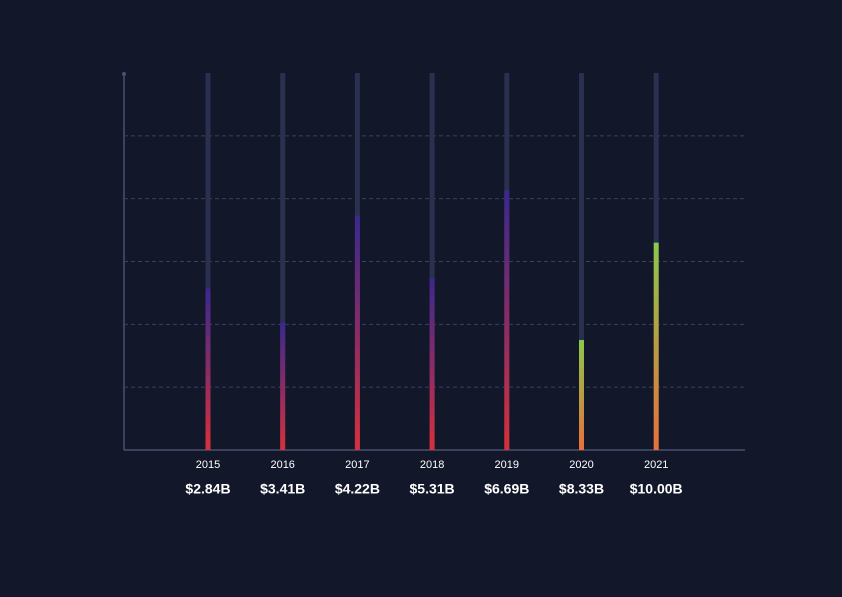  I want to click on x-tick-label: 2019, so click(507, 465).